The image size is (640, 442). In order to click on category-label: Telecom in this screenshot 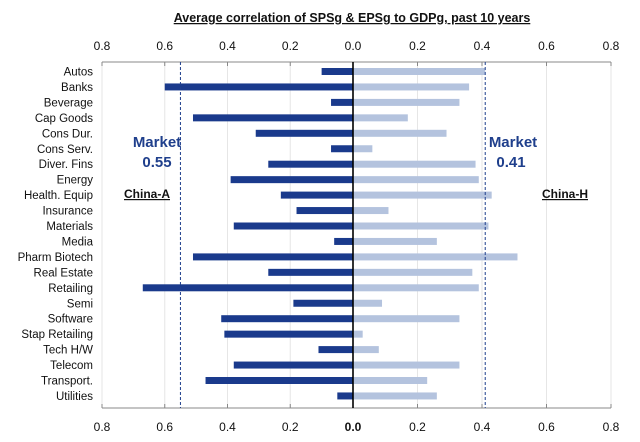, I will do `click(71, 366)`.